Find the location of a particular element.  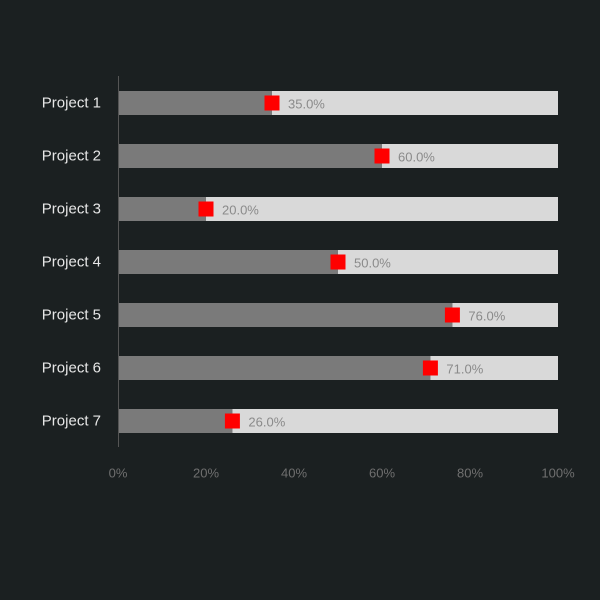

category-label-3: Project 3 is located at coordinates (71, 209).